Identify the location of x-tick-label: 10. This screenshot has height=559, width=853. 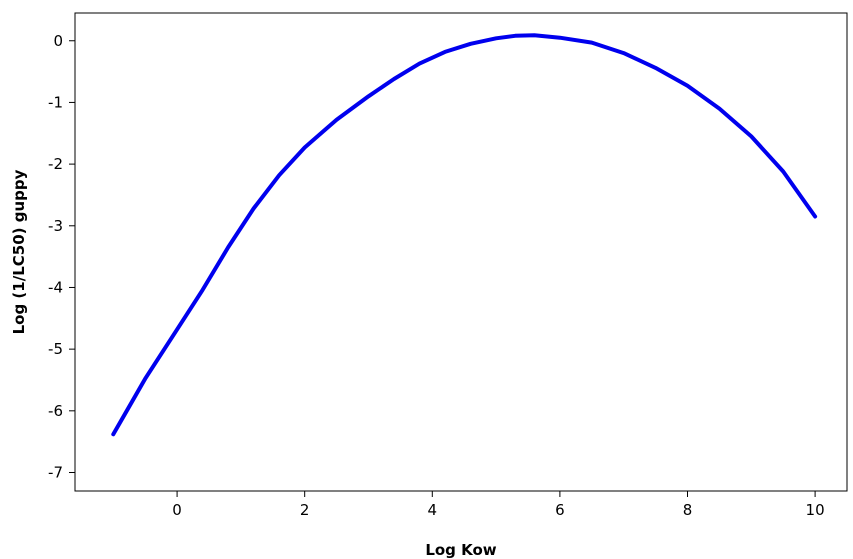
(815, 510).